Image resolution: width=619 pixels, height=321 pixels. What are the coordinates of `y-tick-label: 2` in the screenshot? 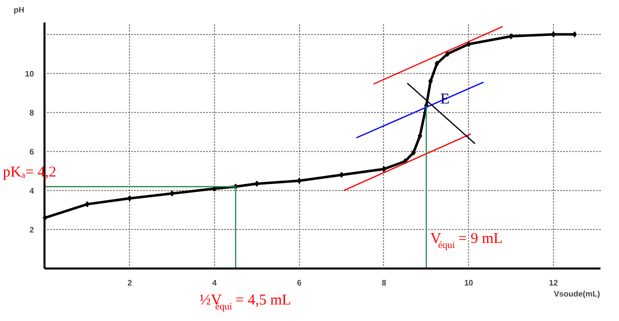 It's located at (31, 230).